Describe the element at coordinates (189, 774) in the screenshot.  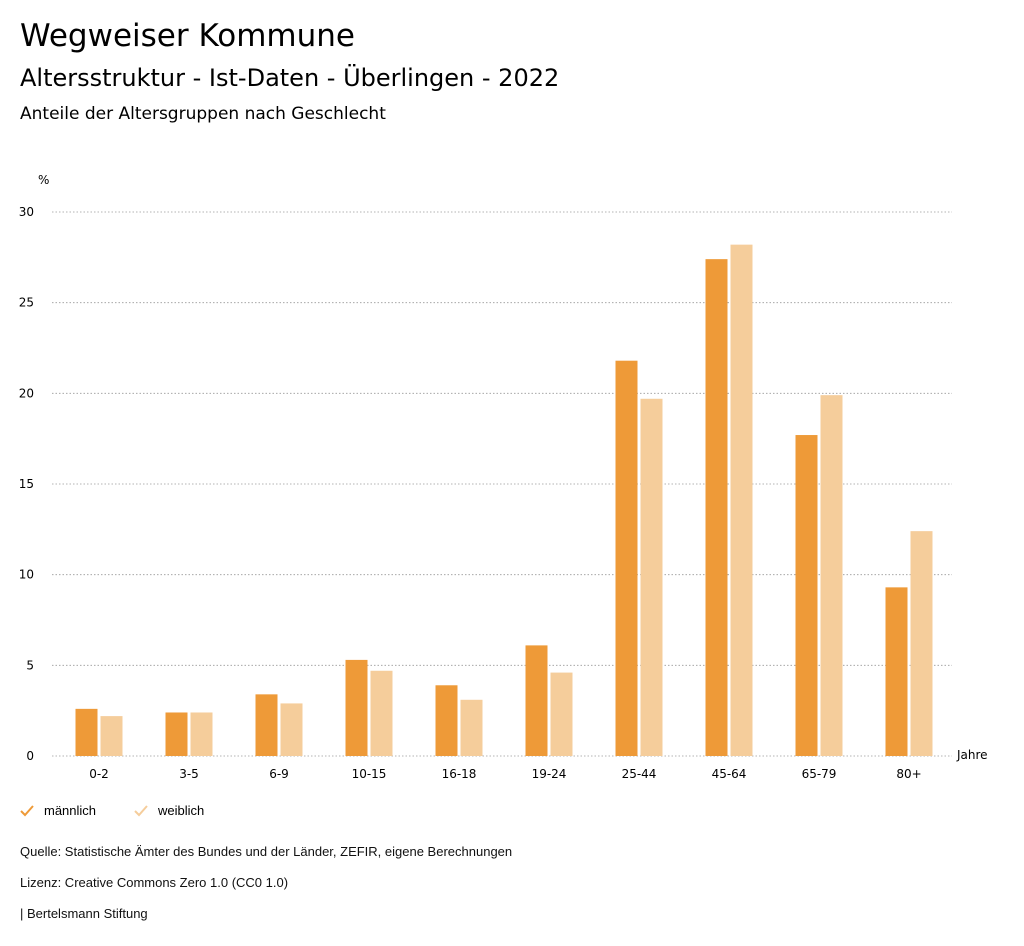
I see `x-tick-label: 3-5` at that location.